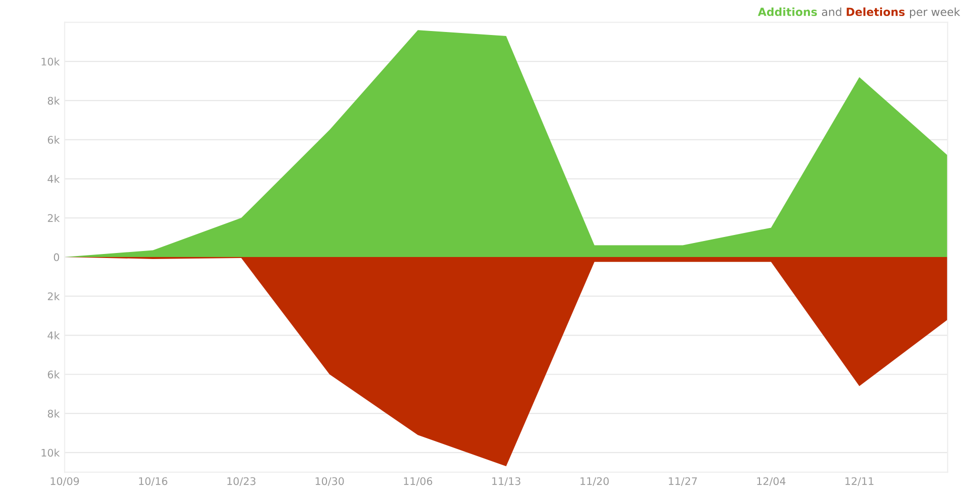  Describe the element at coordinates (330, 481) in the screenshot. I see `x-tick-label: 10/30` at that location.